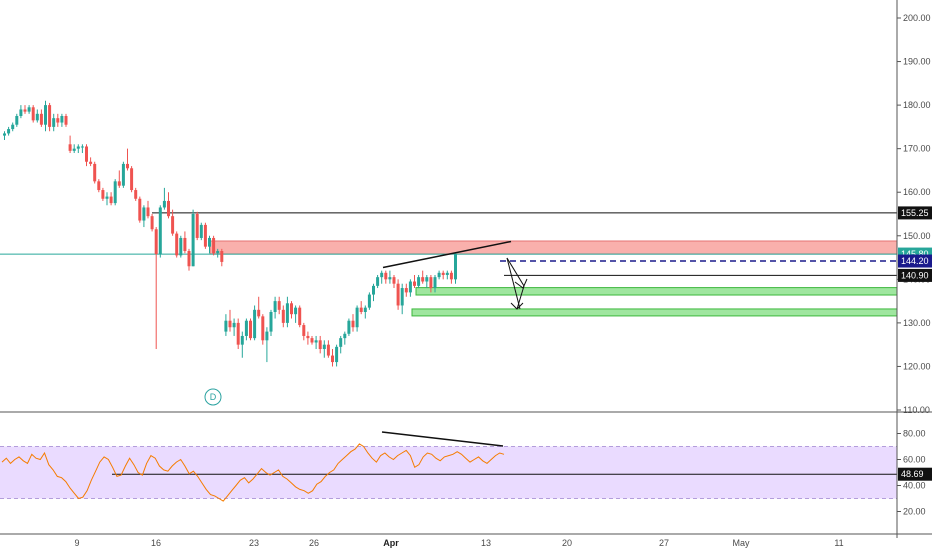  What do you see at coordinates (917, 323) in the screenshot?
I see `price-axis-tick-label: 130.00` at bounding box center [917, 323].